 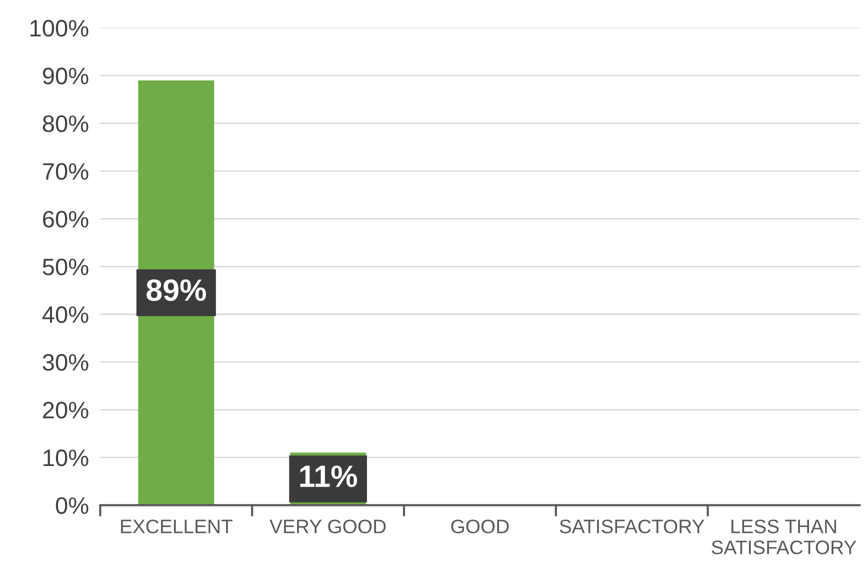 What do you see at coordinates (66, 458) in the screenshot?
I see `y-tick-label: 10%` at bounding box center [66, 458].